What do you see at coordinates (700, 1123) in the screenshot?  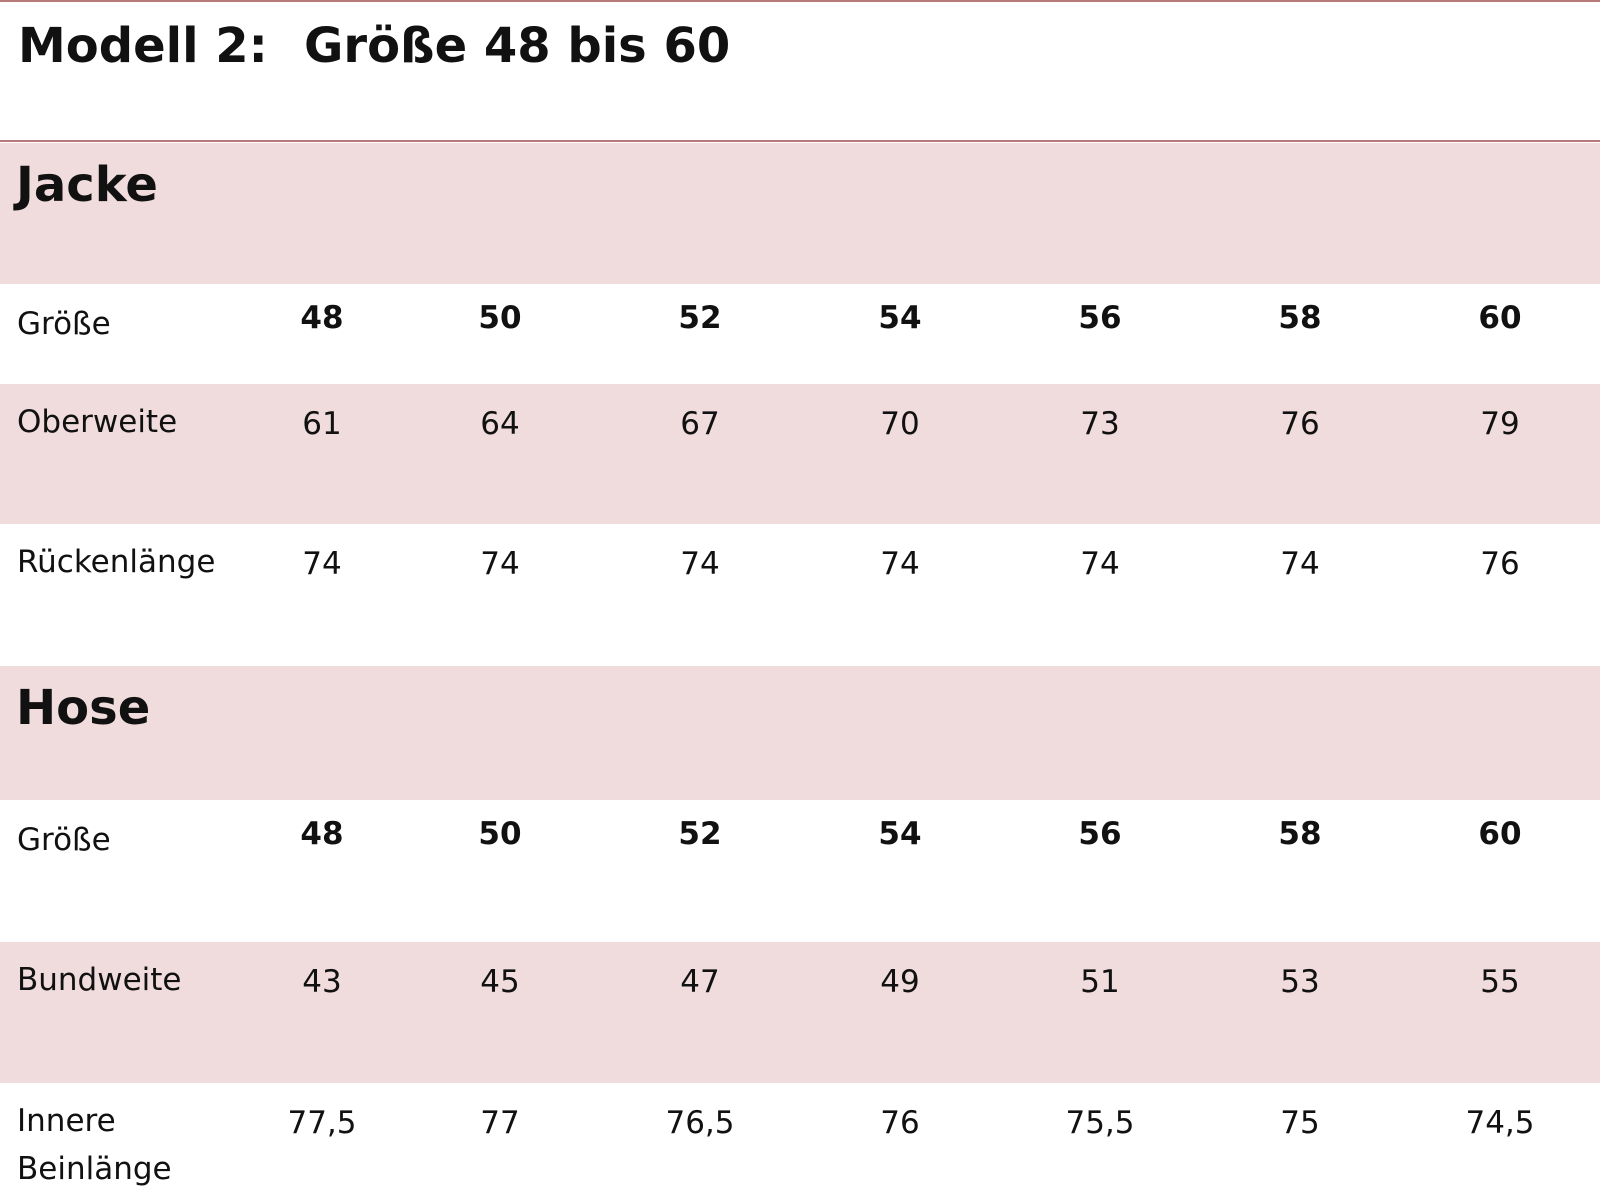 I see `measure-cell: 76,5` at bounding box center [700, 1123].